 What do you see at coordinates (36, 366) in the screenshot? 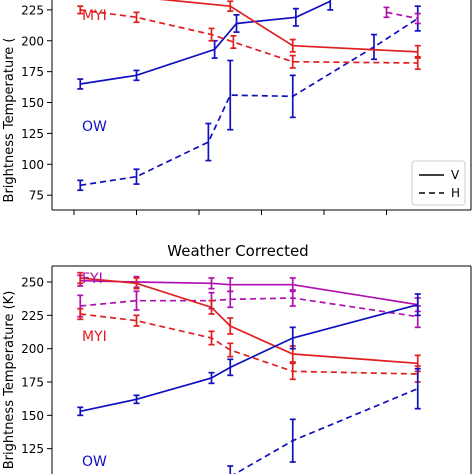
I see `bottom-y-ticks: 125 150 175 200 225 250` at bounding box center [36, 366].